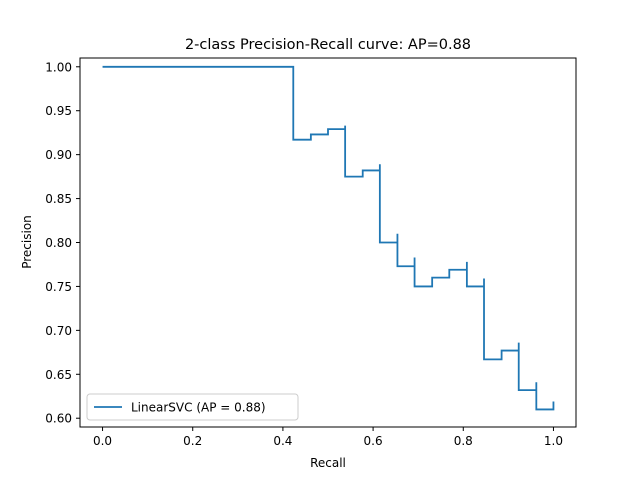  Describe the element at coordinates (328, 463) in the screenshot. I see `x-axis-label: Recall` at that location.